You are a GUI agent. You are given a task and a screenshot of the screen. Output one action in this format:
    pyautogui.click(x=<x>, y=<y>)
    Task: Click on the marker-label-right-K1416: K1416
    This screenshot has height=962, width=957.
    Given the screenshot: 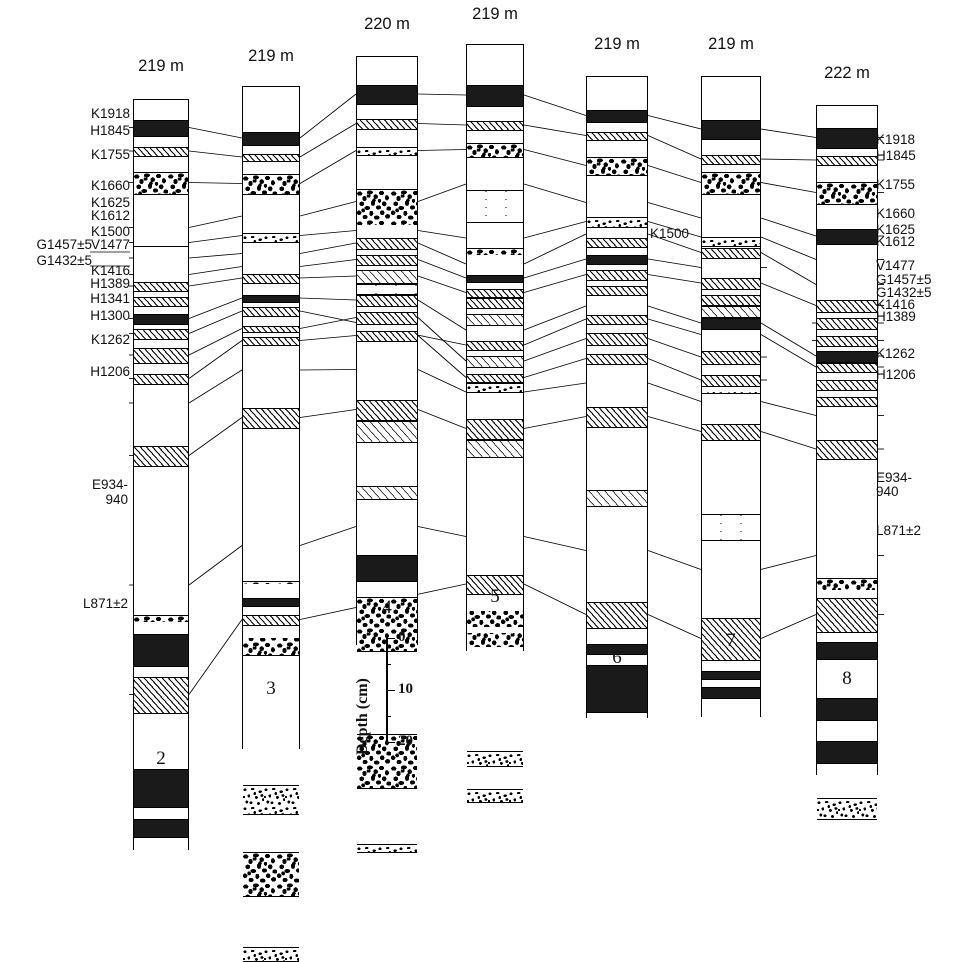 What is the action you would take?
    pyautogui.click(x=896, y=304)
    